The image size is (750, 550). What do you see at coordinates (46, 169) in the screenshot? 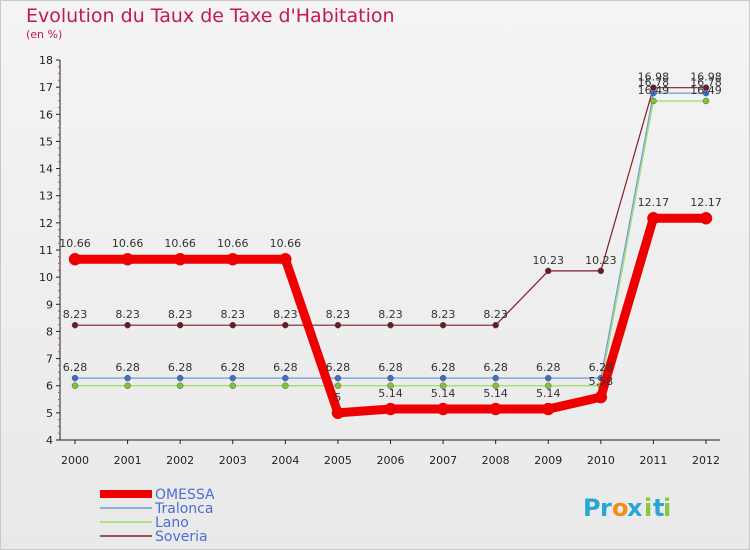
I see `y-tick-label: 14` at bounding box center [46, 169].